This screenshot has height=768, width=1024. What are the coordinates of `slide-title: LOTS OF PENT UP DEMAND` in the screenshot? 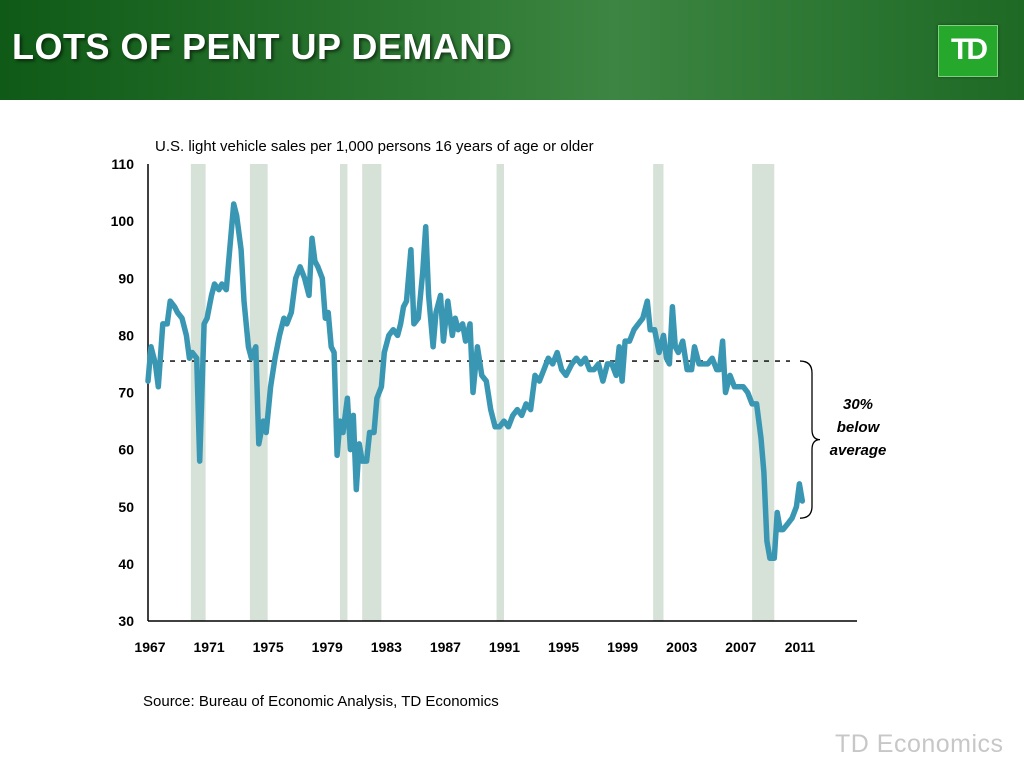 It's located at (262, 46).